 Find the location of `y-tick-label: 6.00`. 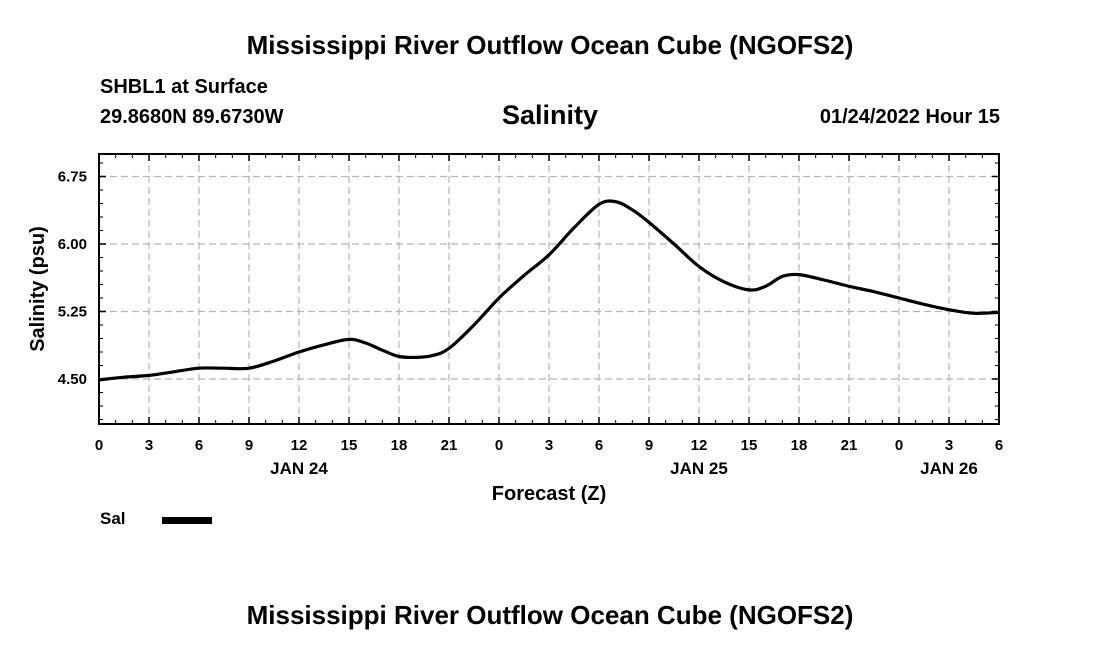

y-tick-label: 6.00 is located at coordinates (72, 244).